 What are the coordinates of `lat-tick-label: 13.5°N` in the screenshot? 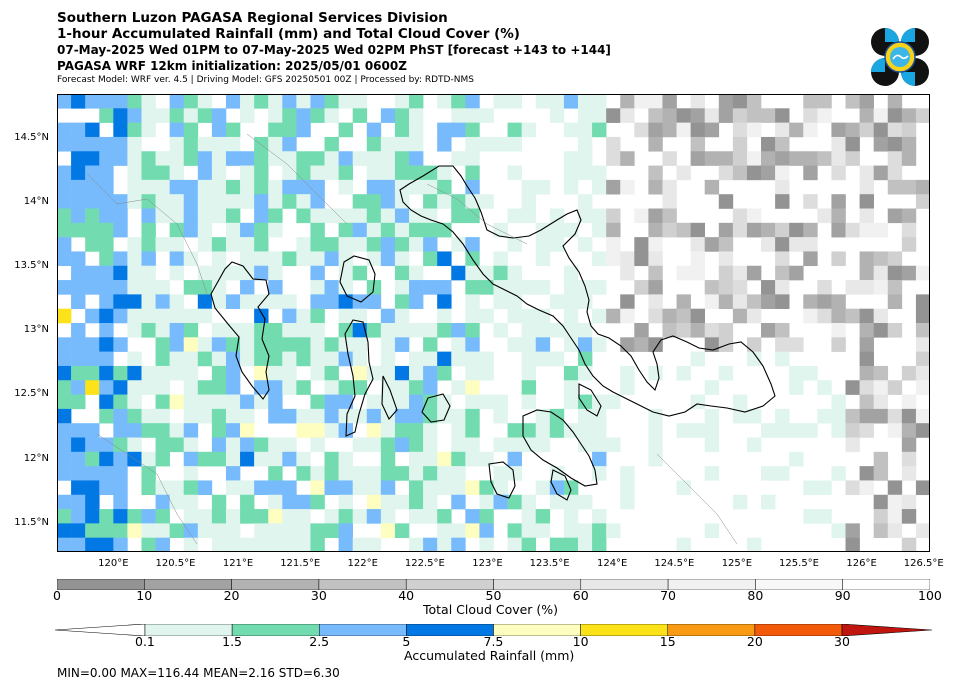 It's located at (31, 266).